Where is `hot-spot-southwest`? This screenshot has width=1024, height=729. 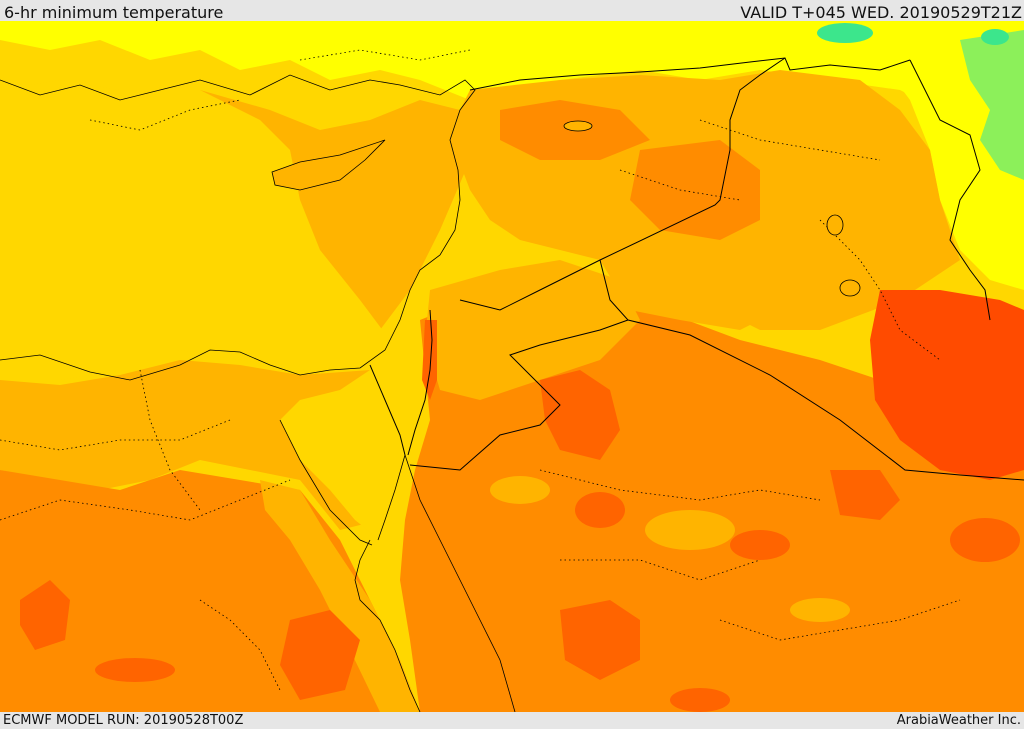 hot-spot-southwest is located at coordinates (45, 615).